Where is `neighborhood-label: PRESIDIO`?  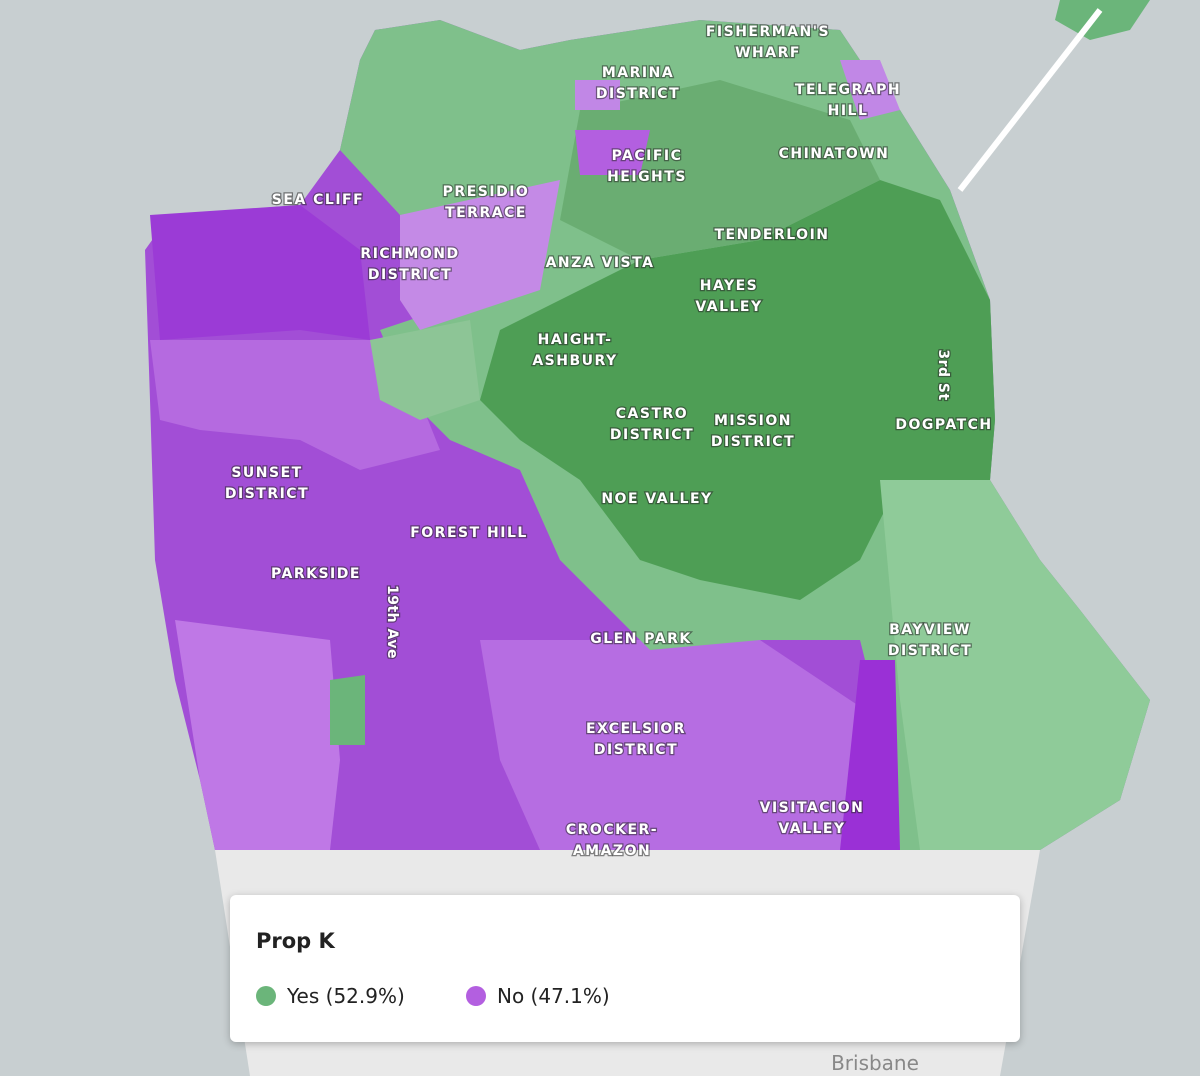
neighborhood-label: PRESIDIO is located at coordinates (486, 192).